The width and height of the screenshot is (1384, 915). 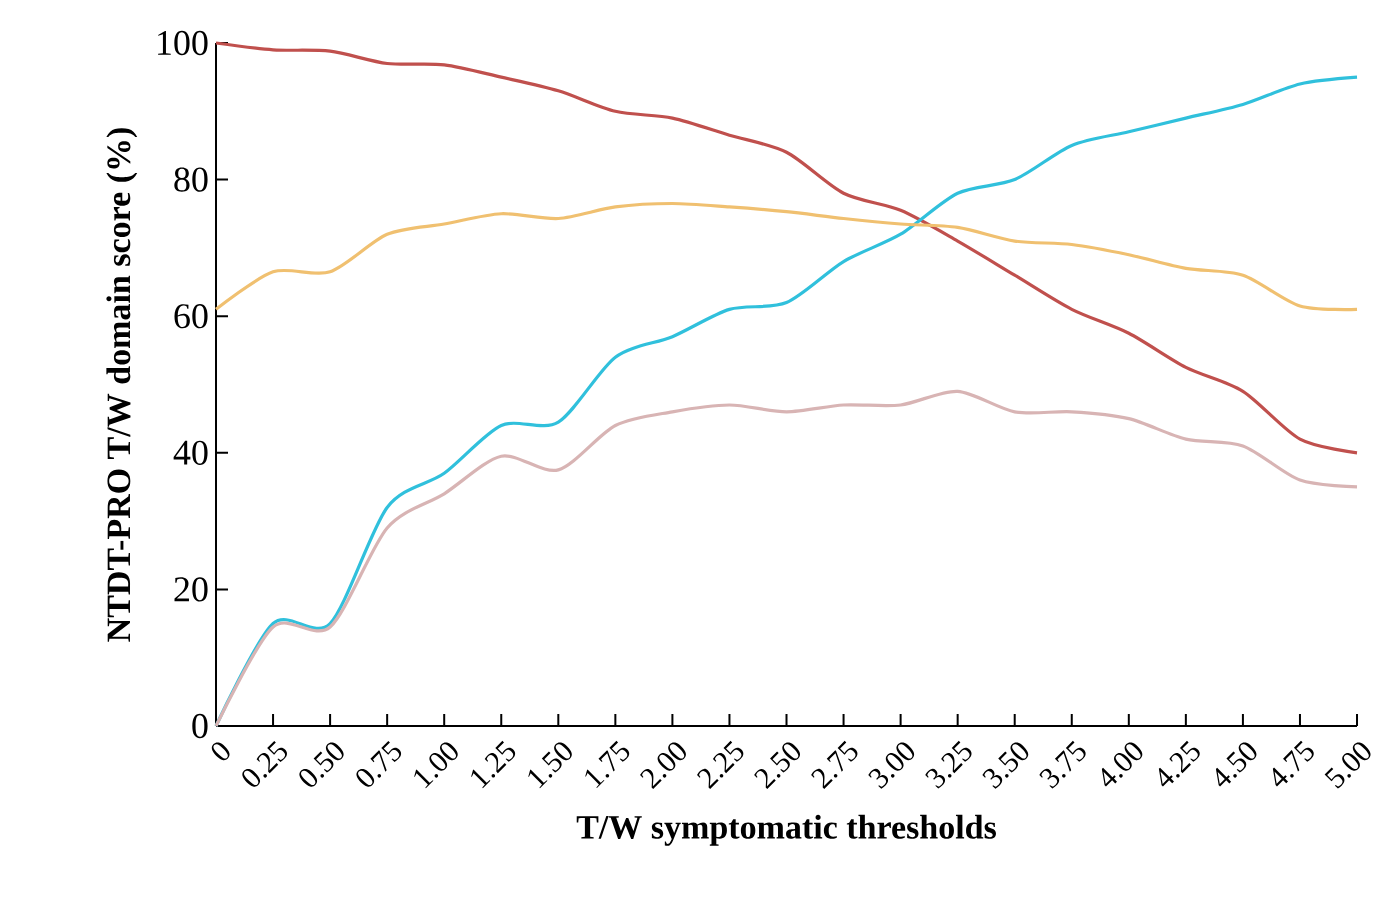 I want to click on x-tick-label: 1.25, so click(x=493, y=764).